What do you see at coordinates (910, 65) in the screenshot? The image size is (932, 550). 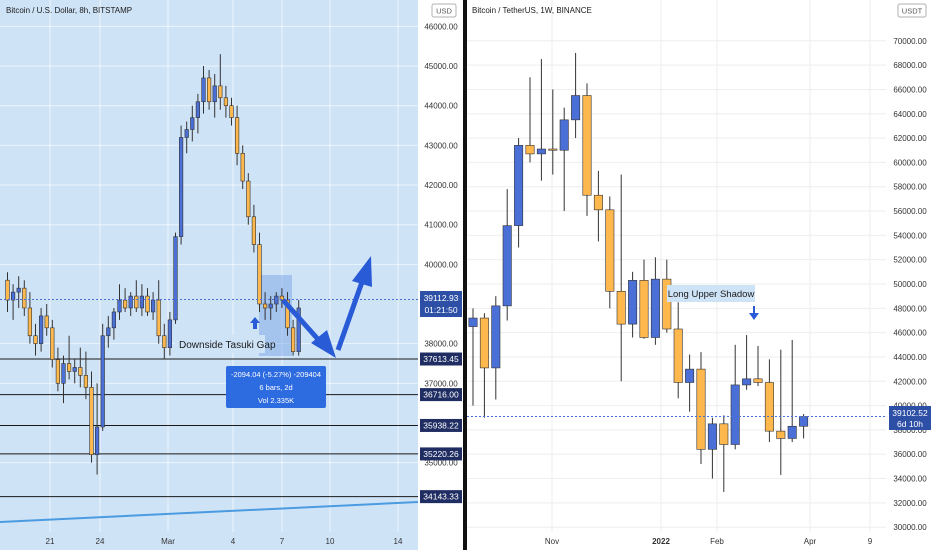 I see `right-y-tick-label: 68000.00` at bounding box center [910, 65].